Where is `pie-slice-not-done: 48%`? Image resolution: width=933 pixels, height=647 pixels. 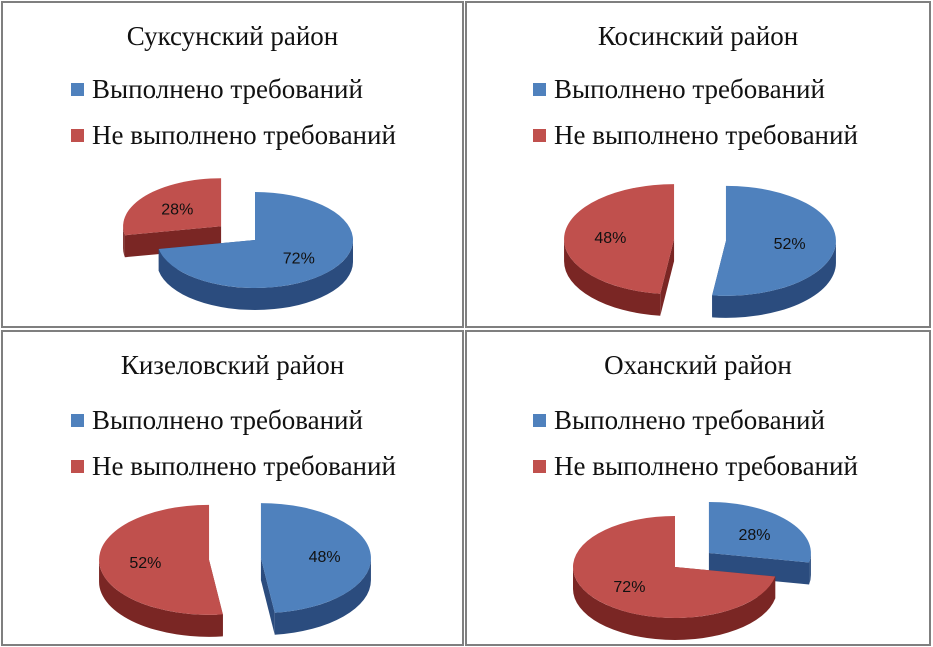 pie-slice-not-done: 48% is located at coordinates (619, 250).